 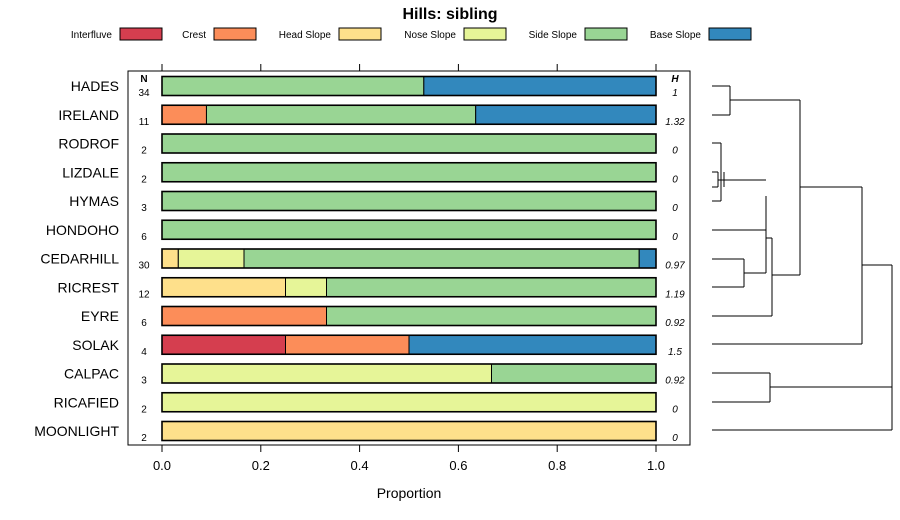 I want to click on x-tick-label-3: 0.6, so click(x=458, y=465).